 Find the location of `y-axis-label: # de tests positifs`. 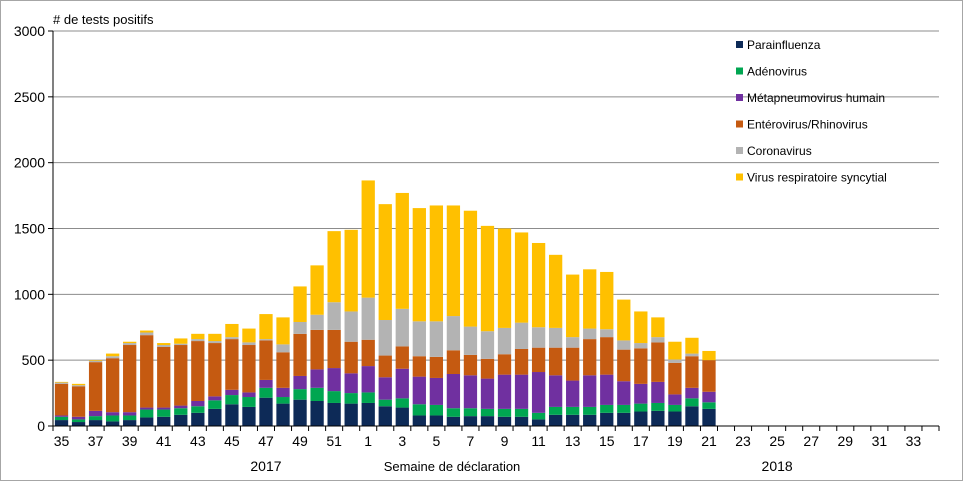

y-axis-label: # de tests positifs is located at coordinates (103, 19).